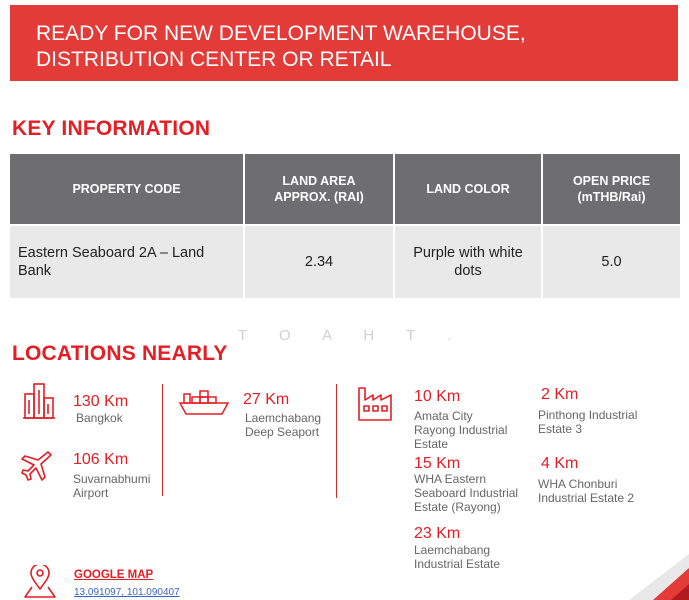 Image resolution: width=689 pixels, height=600 pixels. What do you see at coordinates (431, 444) in the screenshot?
I see `amata-name-line-3: Estate` at bounding box center [431, 444].